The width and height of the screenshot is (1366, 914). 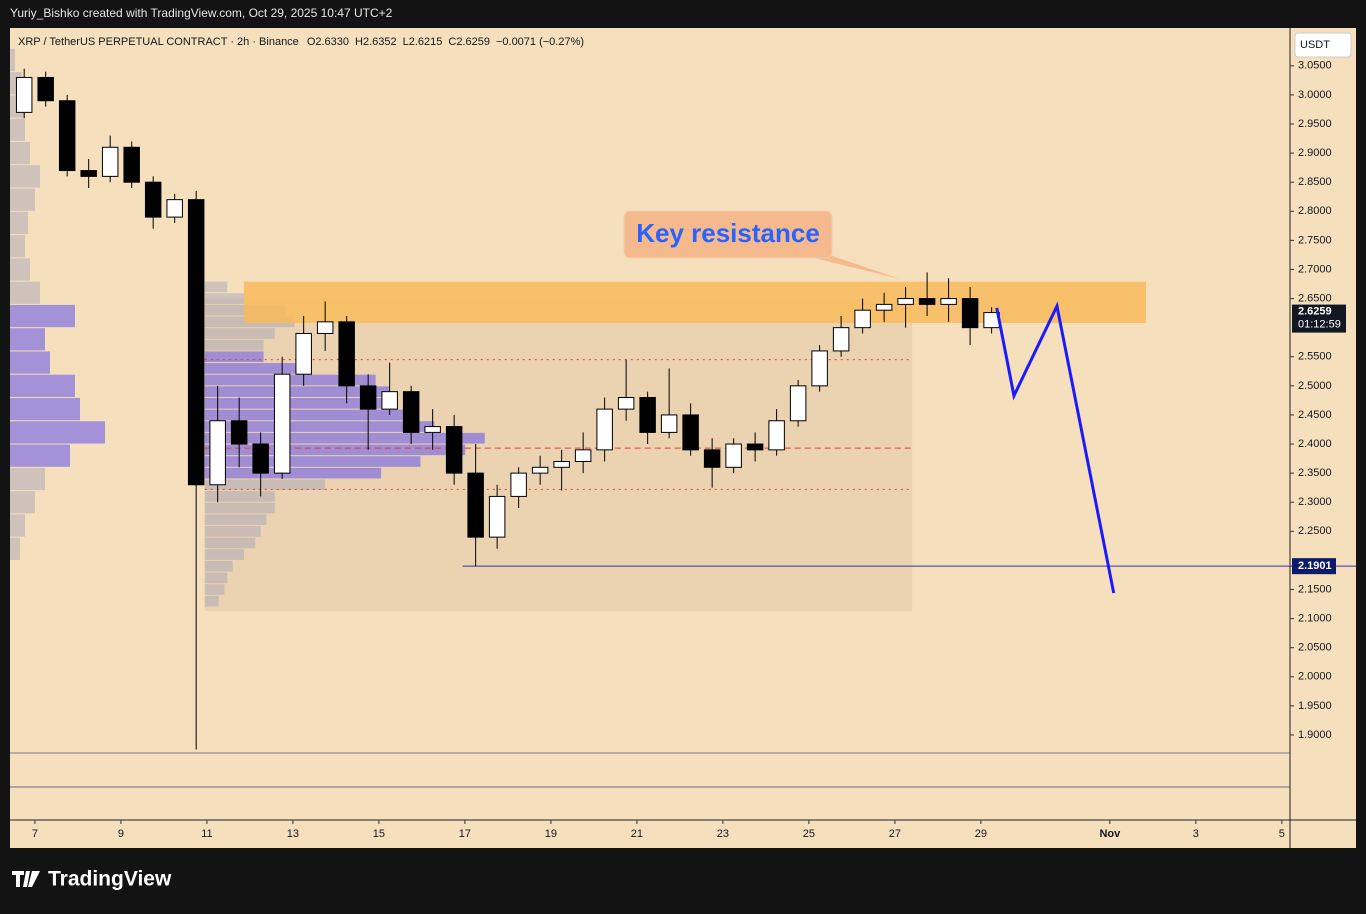 What do you see at coordinates (1319, 324) in the screenshot?
I see `countdown: 01:12:59` at bounding box center [1319, 324].